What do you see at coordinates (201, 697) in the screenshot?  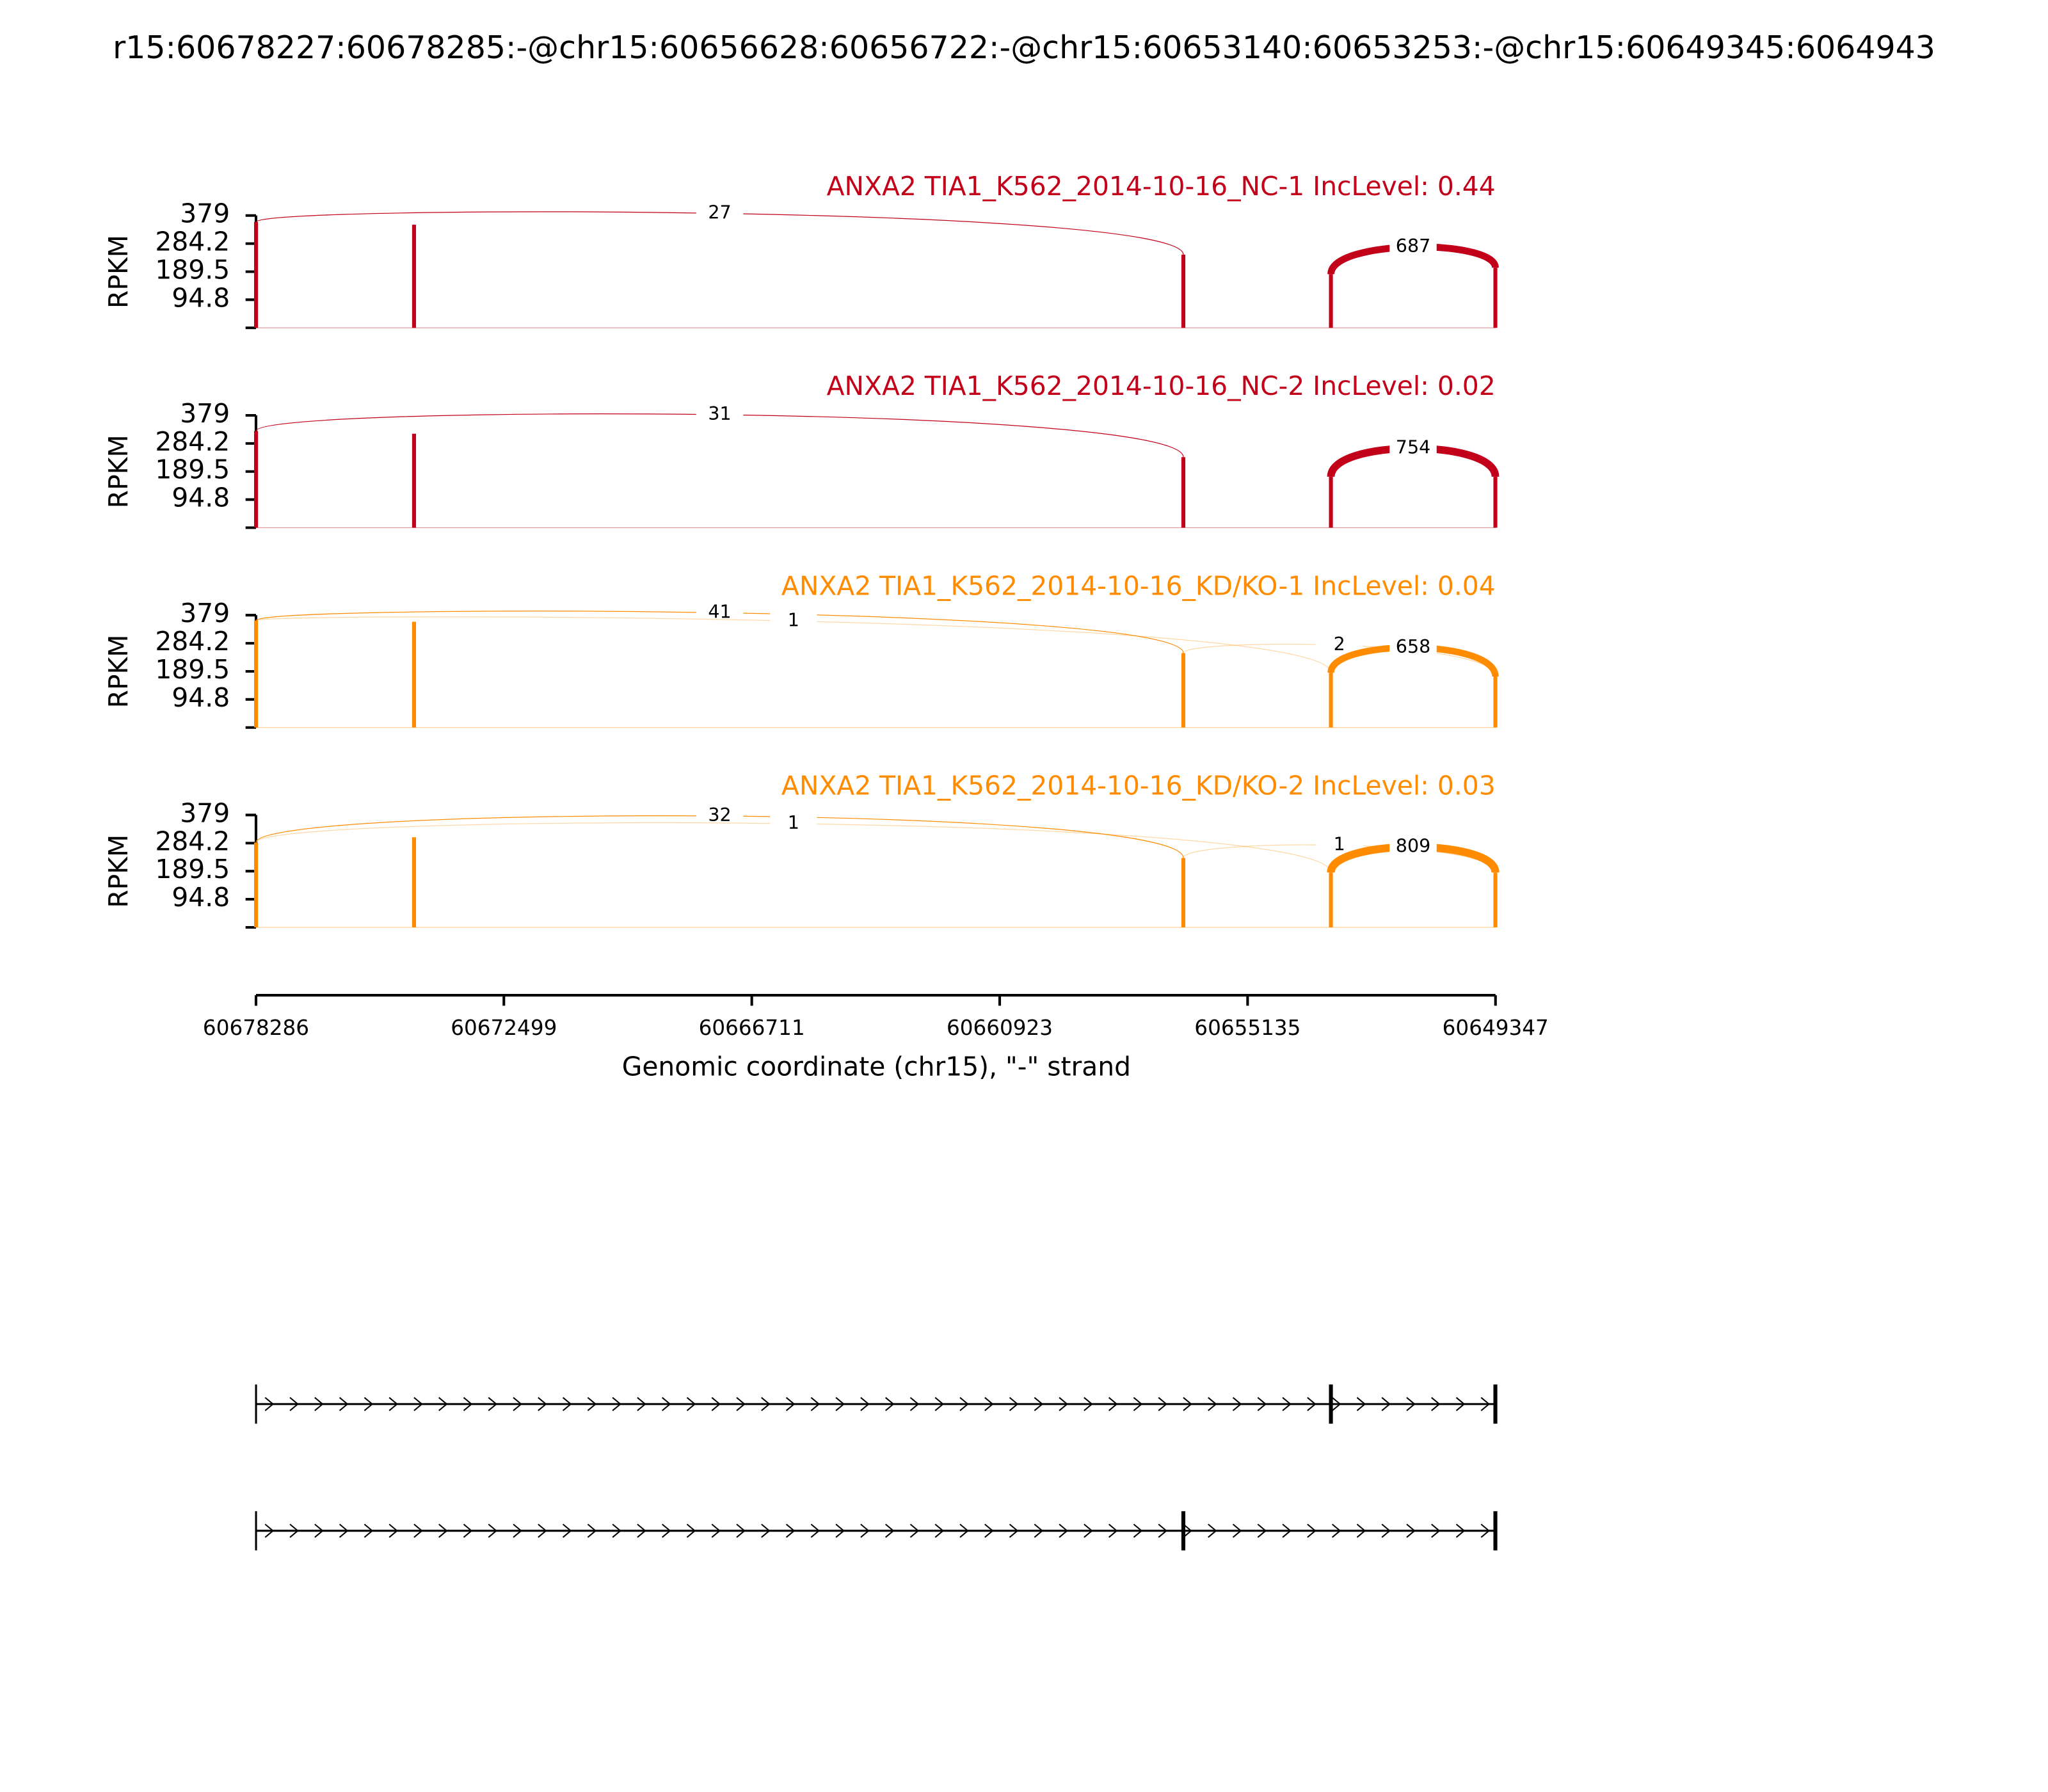 I see `y-tick-label: 94.8` at bounding box center [201, 697].